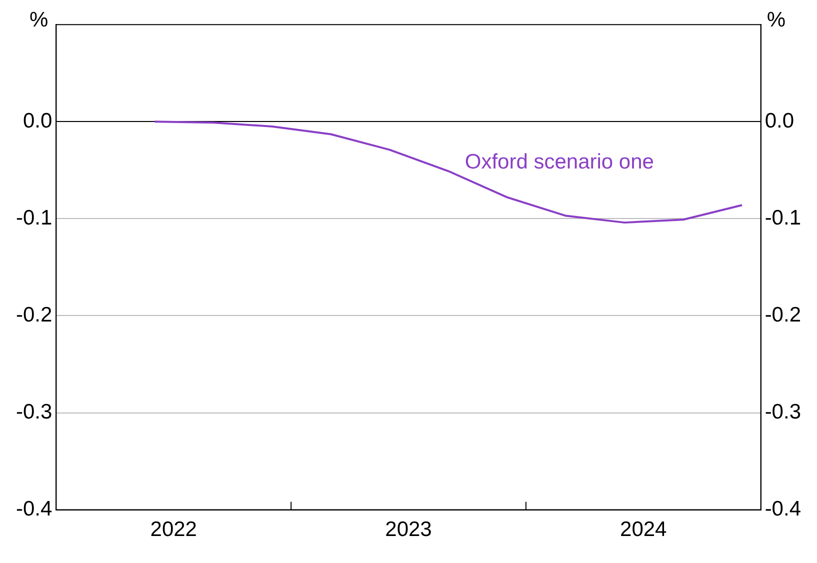 The width and height of the screenshot is (817, 563). I want to click on x-tick-label: 2022, so click(173, 530).